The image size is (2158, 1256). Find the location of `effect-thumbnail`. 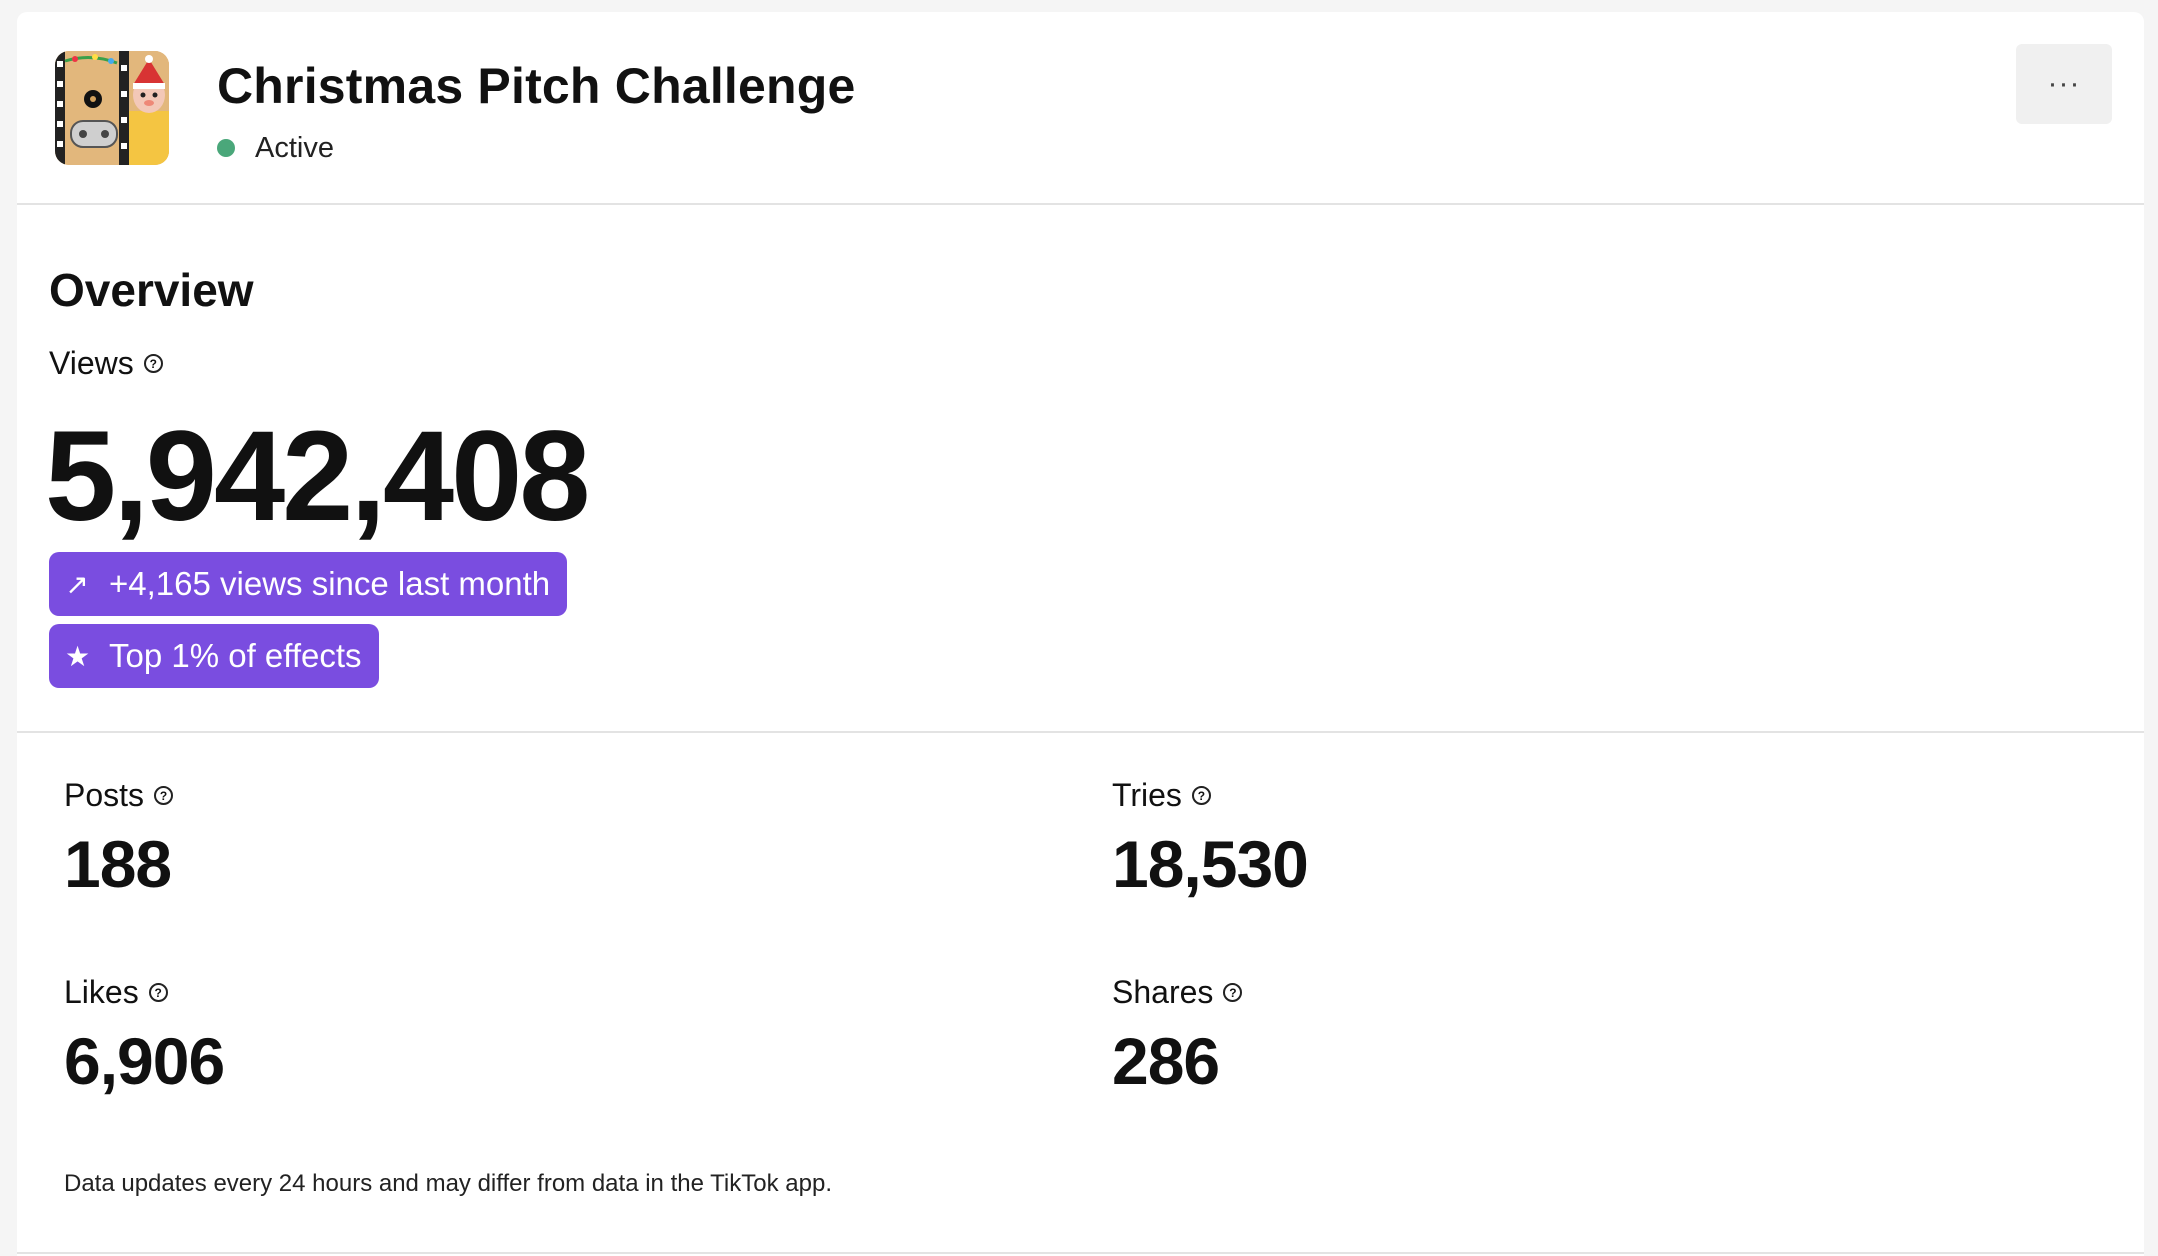

effect-thumbnail is located at coordinates (112, 108).